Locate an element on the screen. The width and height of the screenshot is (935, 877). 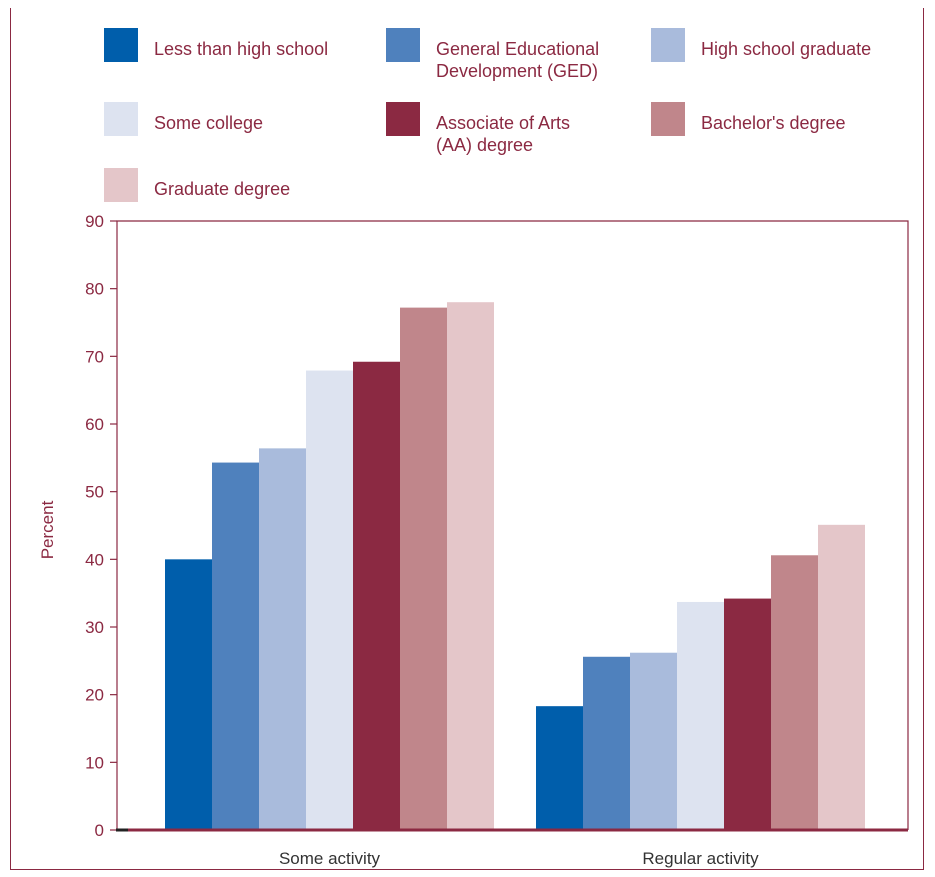
bar-group is located at coordinates (700, 677).